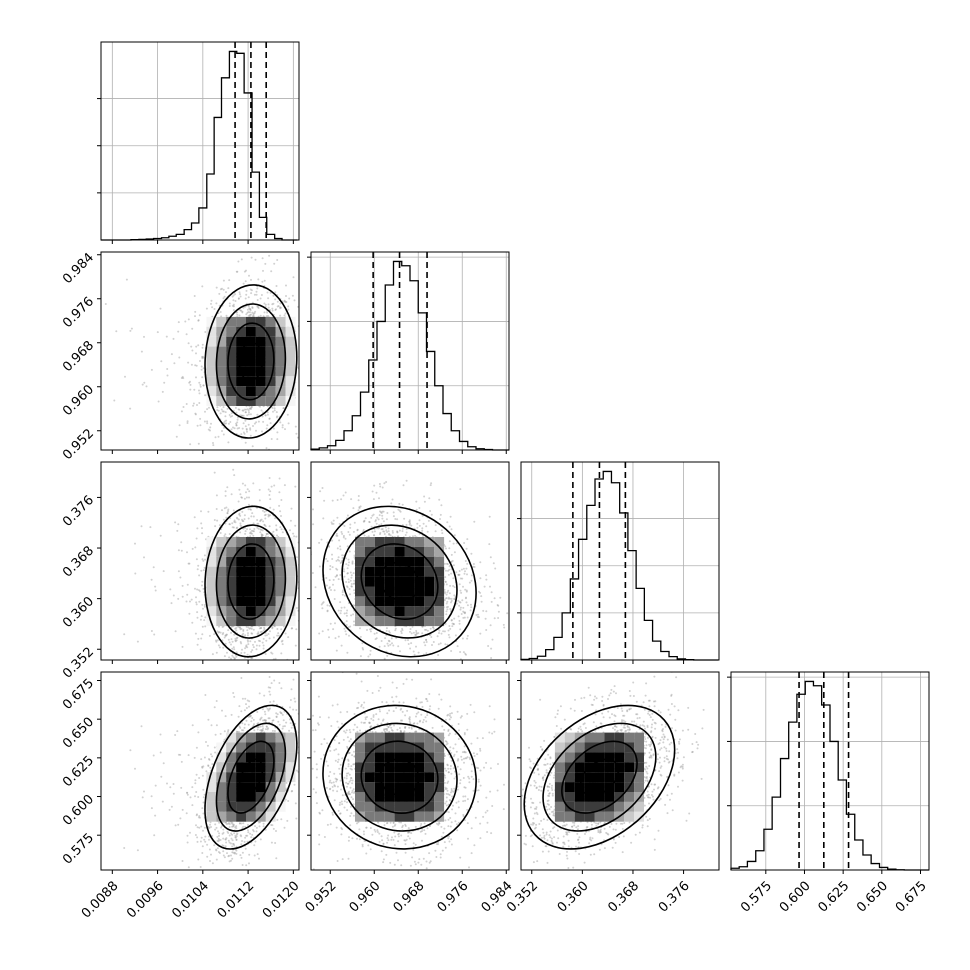 The height and width of the screenshot is (970, 970). I want to click on histogram-step, so click(199, 145).